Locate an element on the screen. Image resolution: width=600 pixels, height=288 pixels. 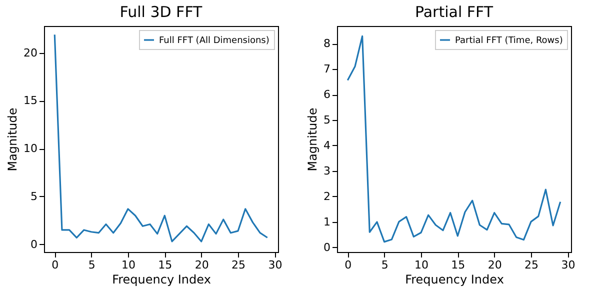
legend-label: Partial FFT (Time, Rows) is located at coordinates (509, 41).